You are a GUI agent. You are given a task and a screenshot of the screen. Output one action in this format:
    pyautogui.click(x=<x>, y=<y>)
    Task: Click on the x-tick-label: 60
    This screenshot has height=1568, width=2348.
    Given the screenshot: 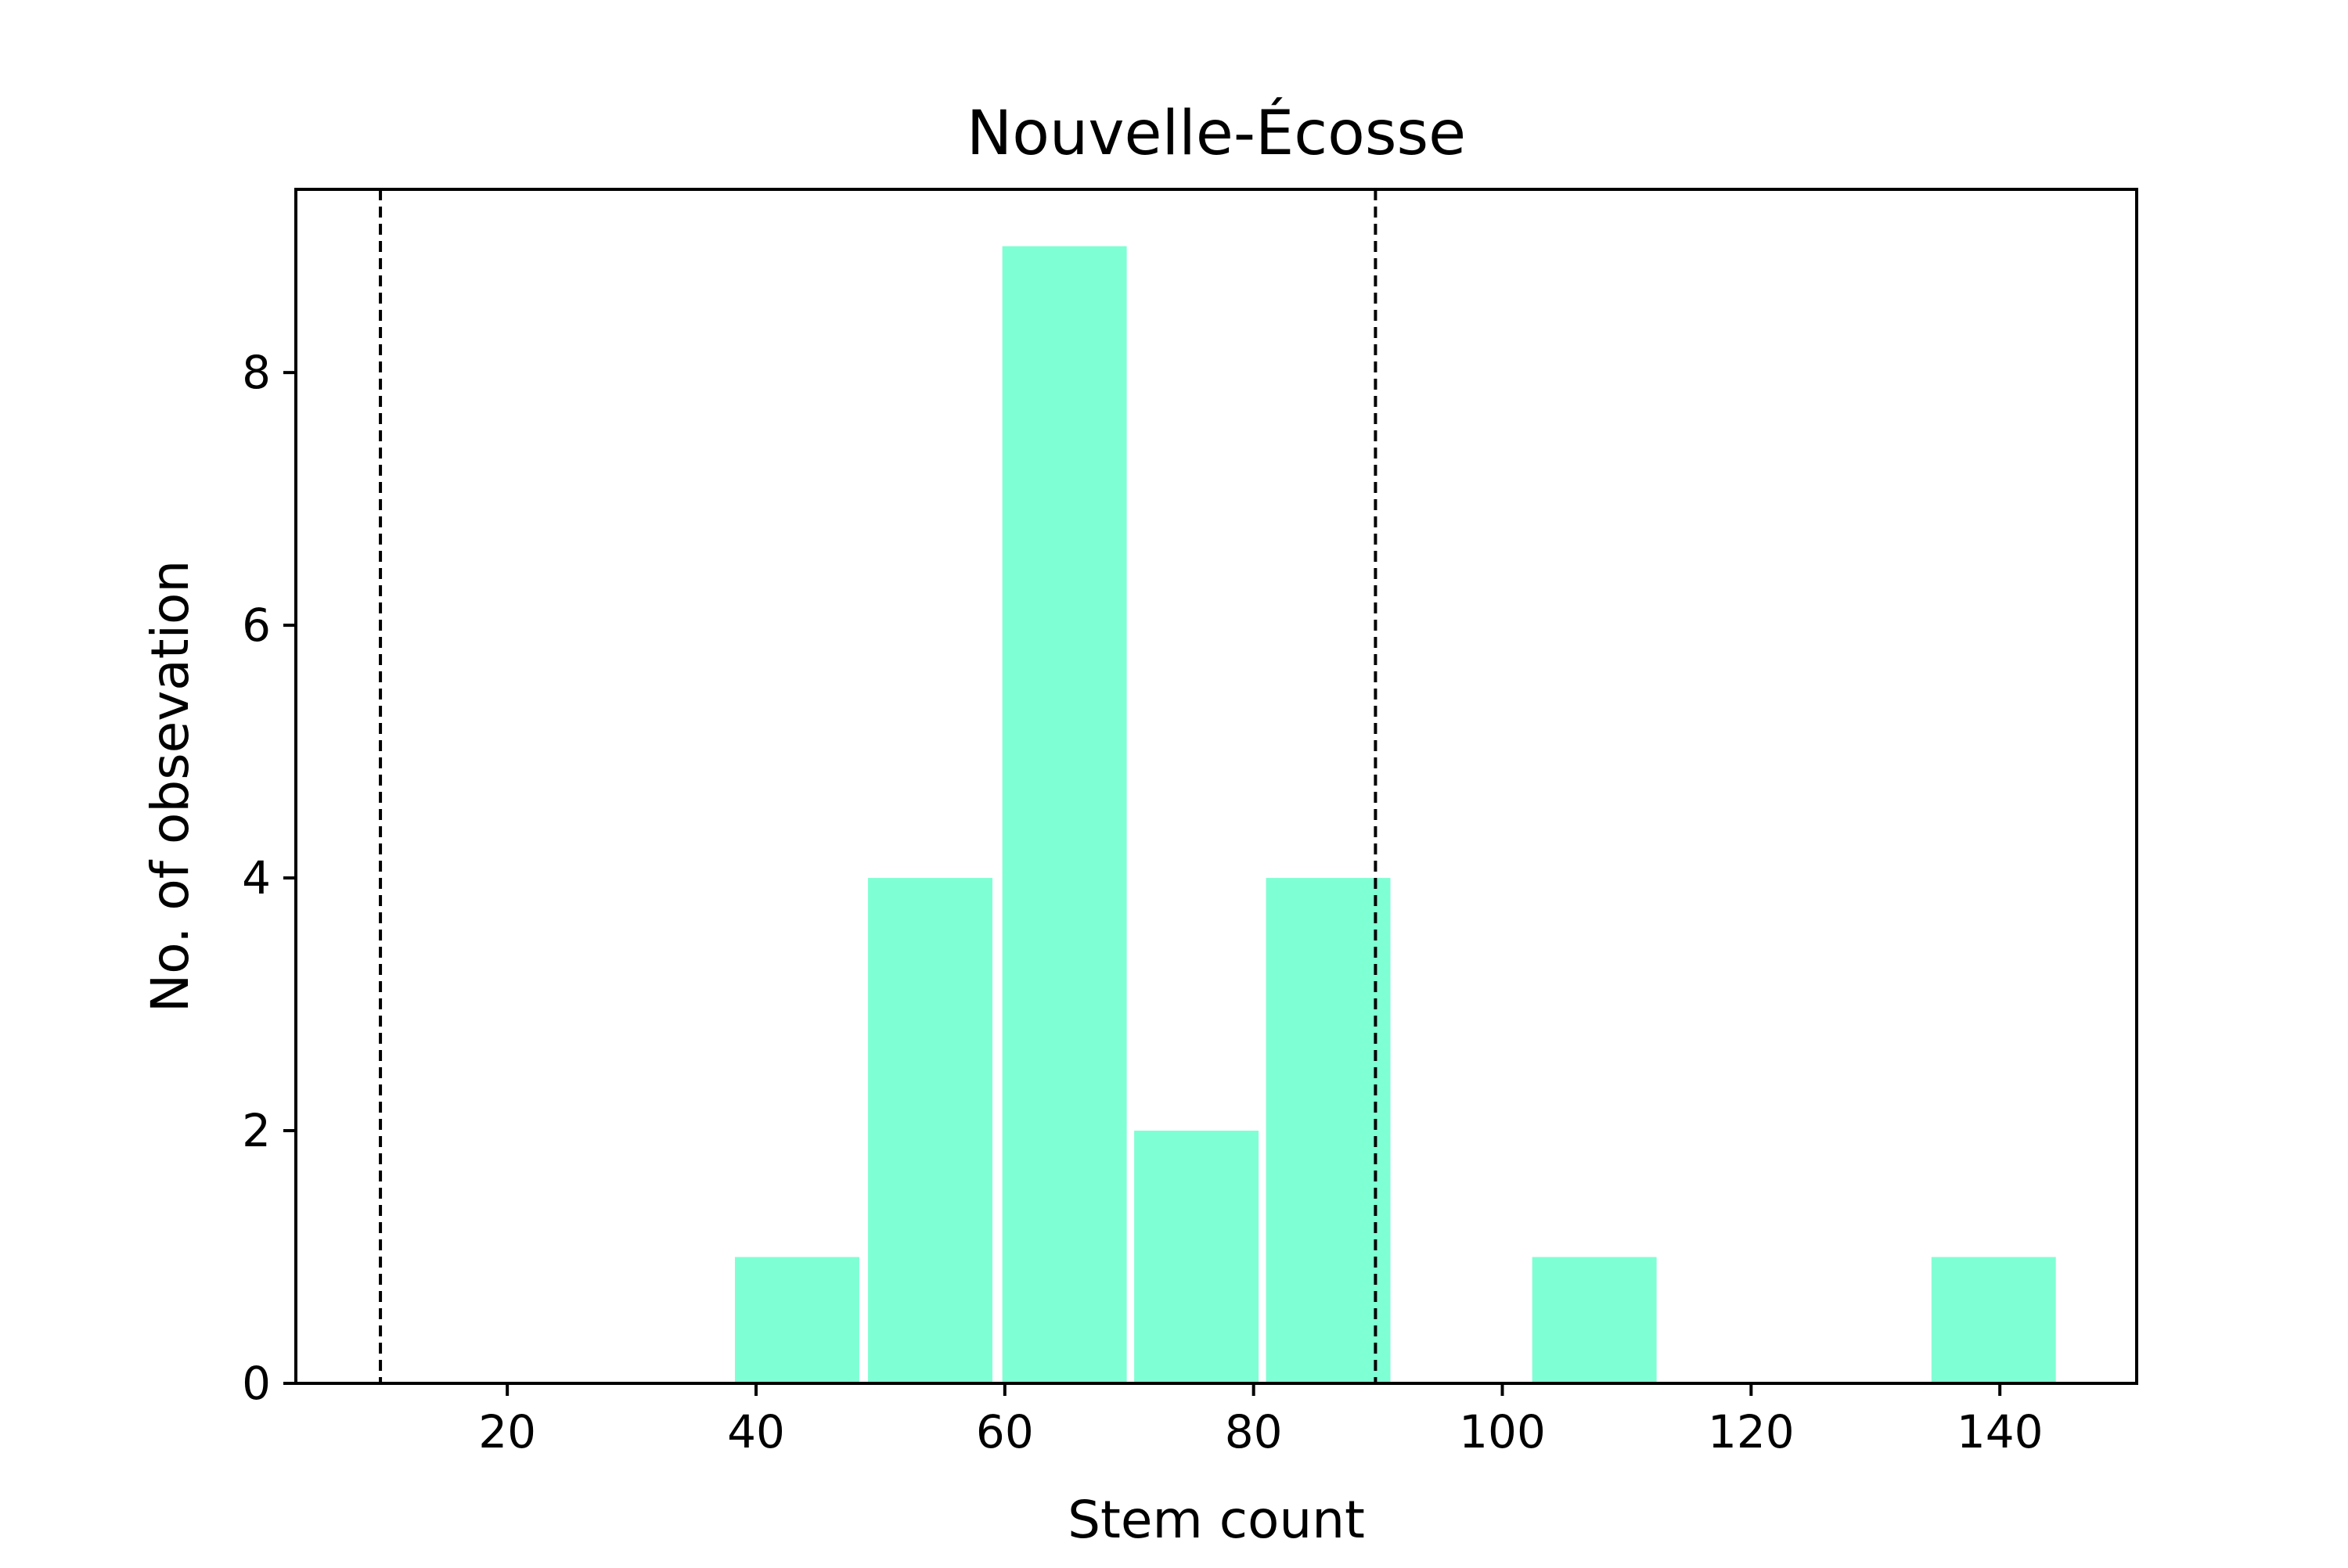 What is the action you would take?
    pyautogui.click(x=1005, y=1431)
    